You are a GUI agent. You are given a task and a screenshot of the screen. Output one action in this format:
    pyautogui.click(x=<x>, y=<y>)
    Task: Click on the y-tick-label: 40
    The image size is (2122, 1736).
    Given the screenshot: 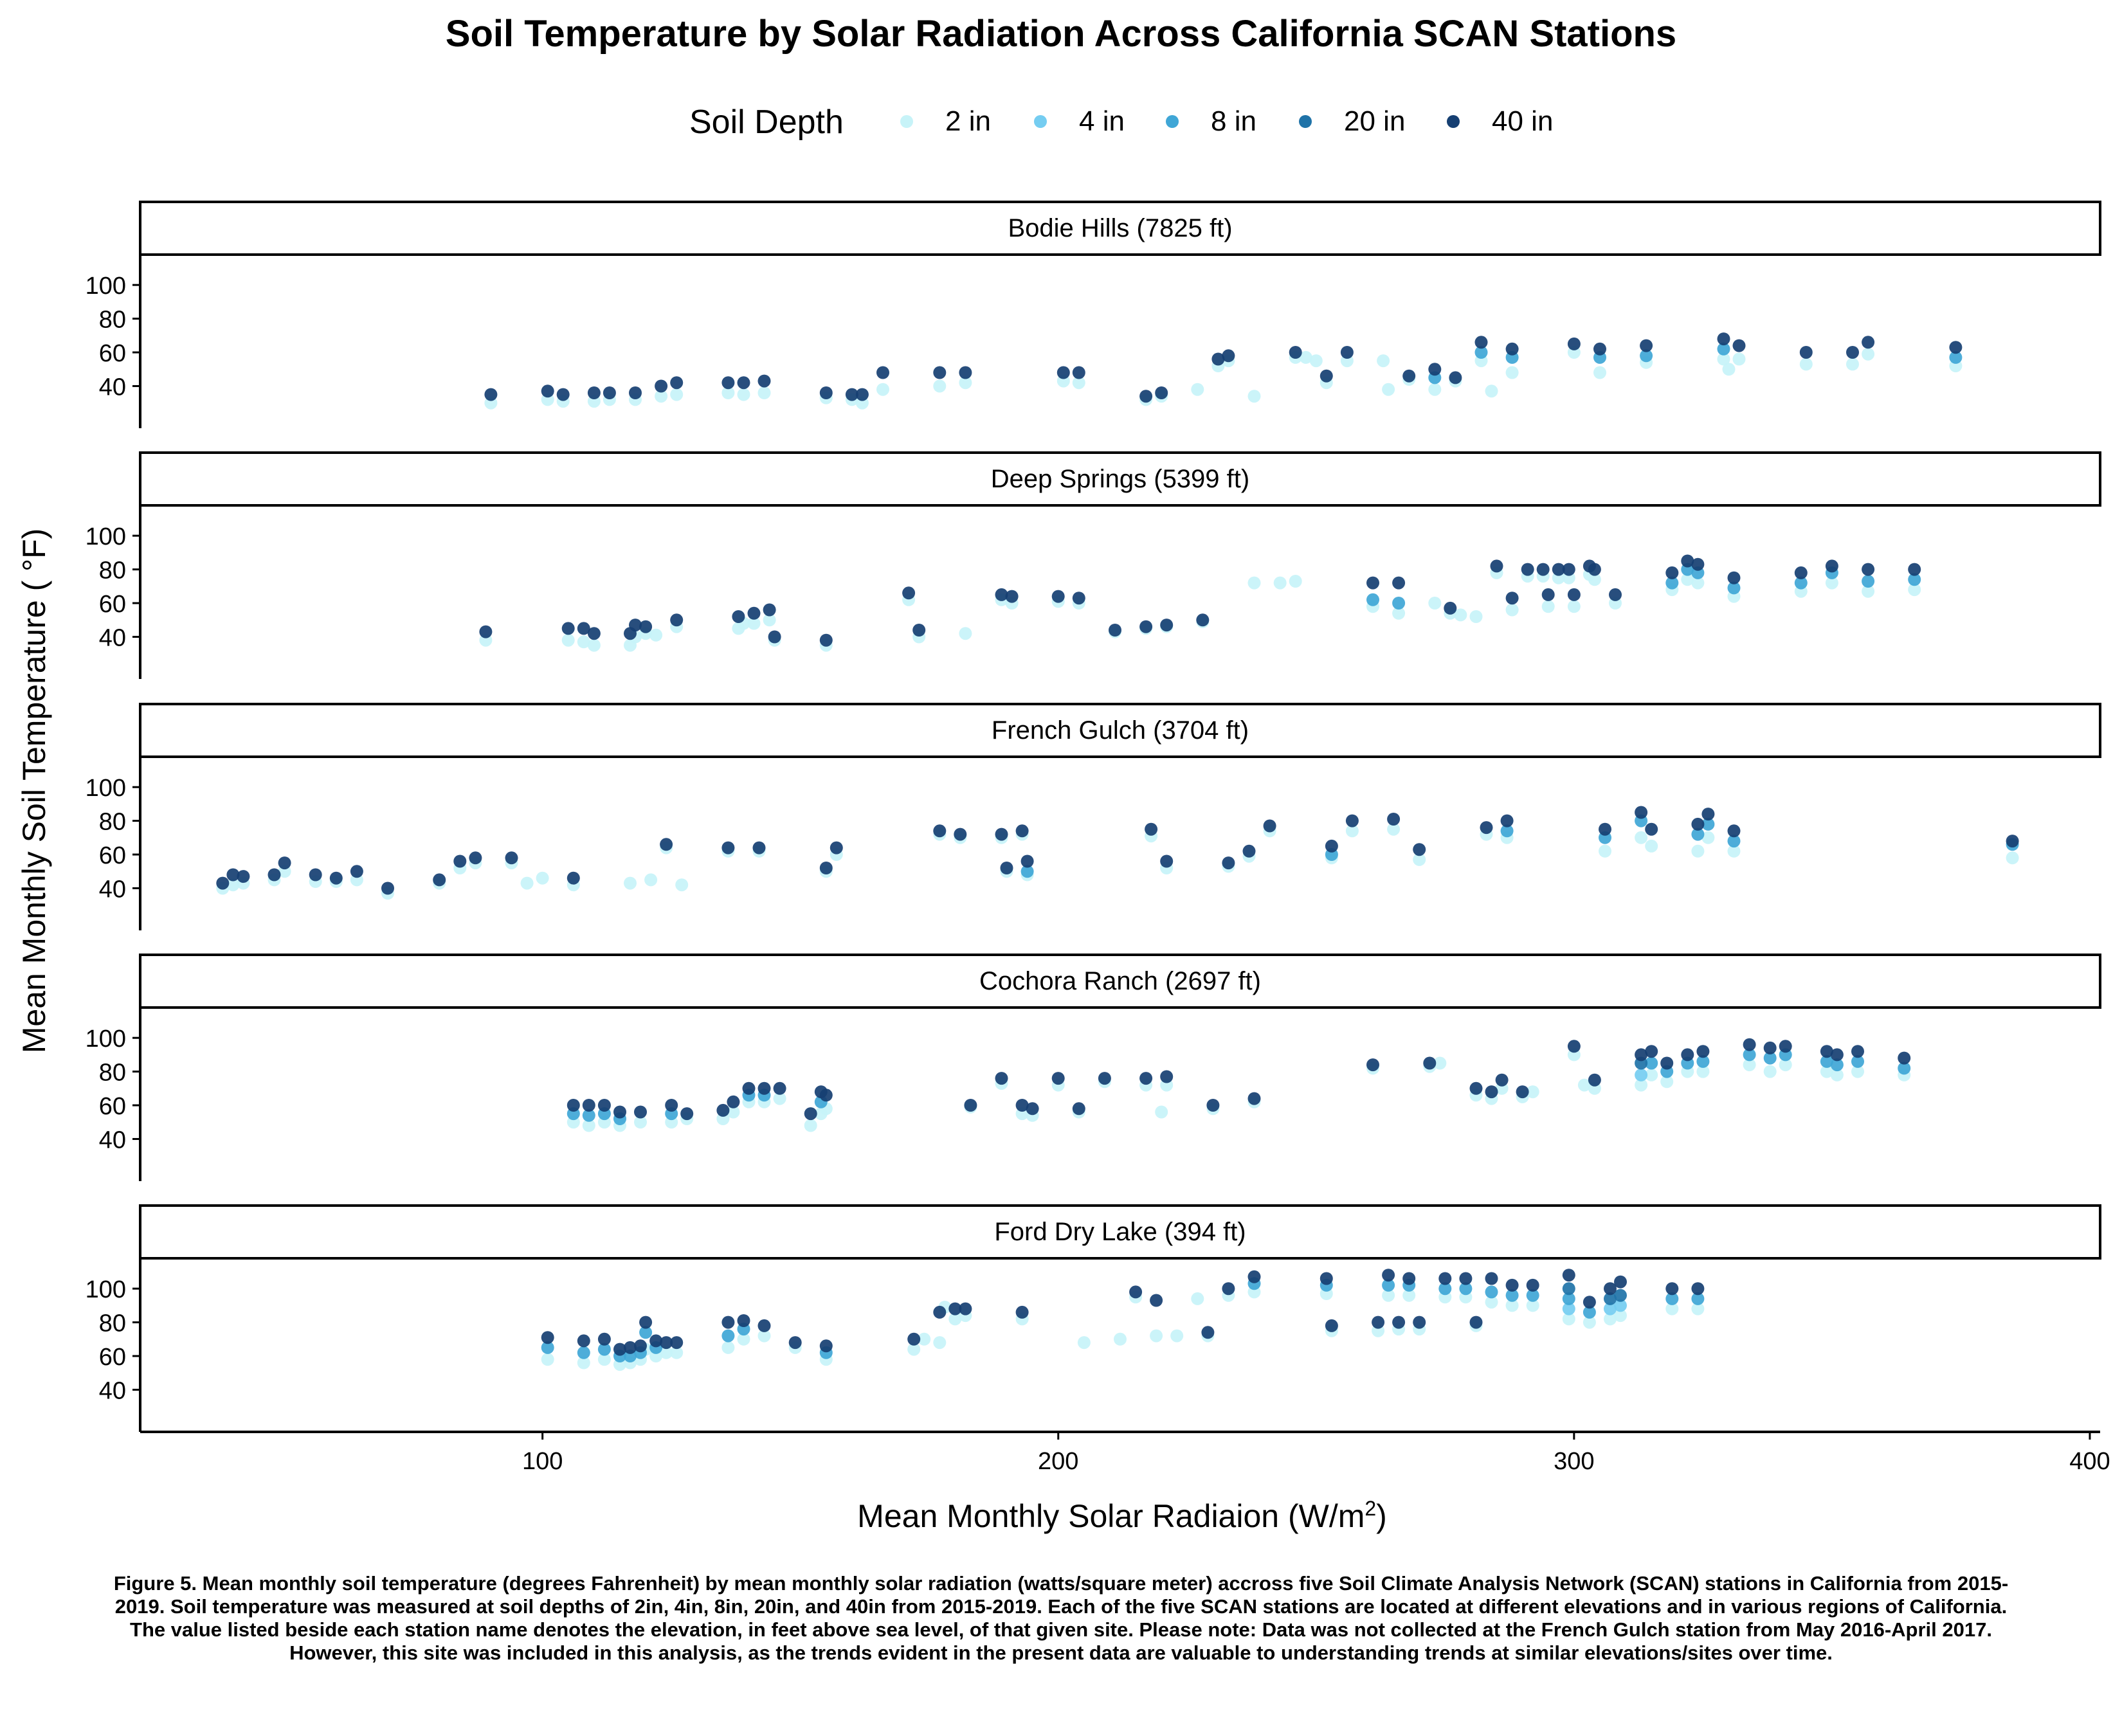 What is the action you would take?
    pyautogui.click(x=112, y=387)
    